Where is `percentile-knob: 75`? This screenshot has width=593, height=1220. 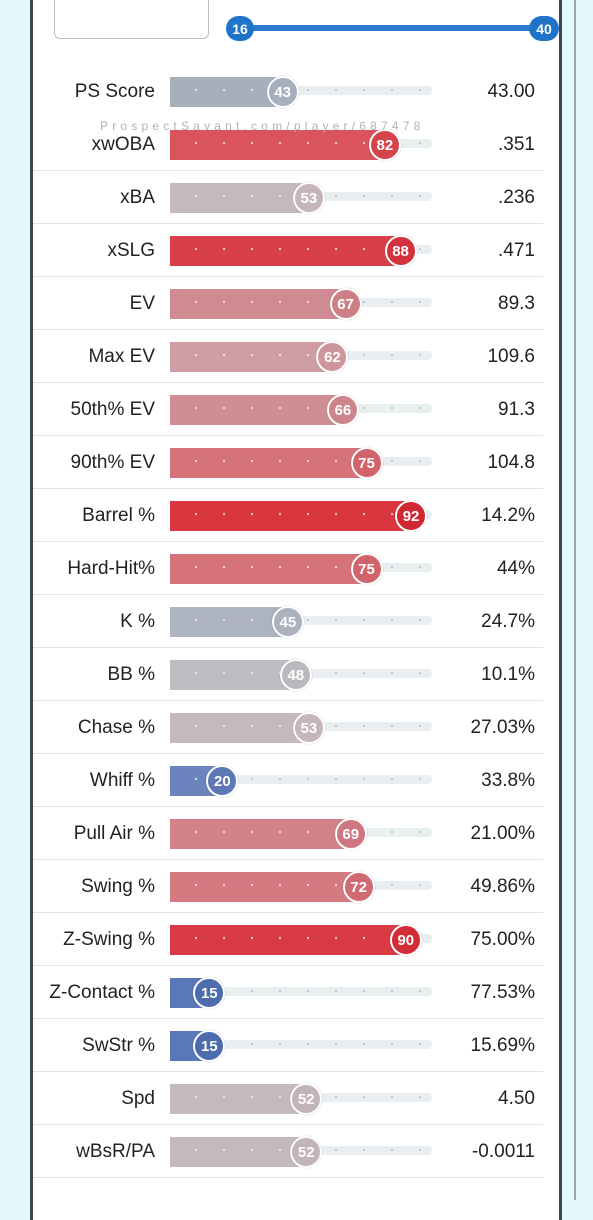 percentile-knob: 75 is located at coordinates (366, 569).